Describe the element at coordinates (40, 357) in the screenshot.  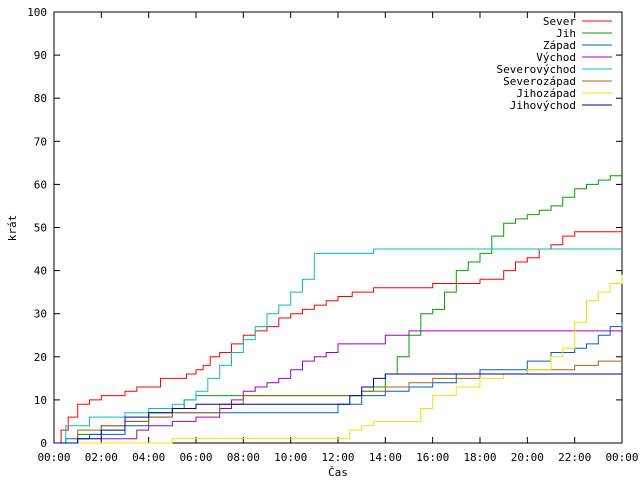
I see `y-tick-label: 20` at that location.